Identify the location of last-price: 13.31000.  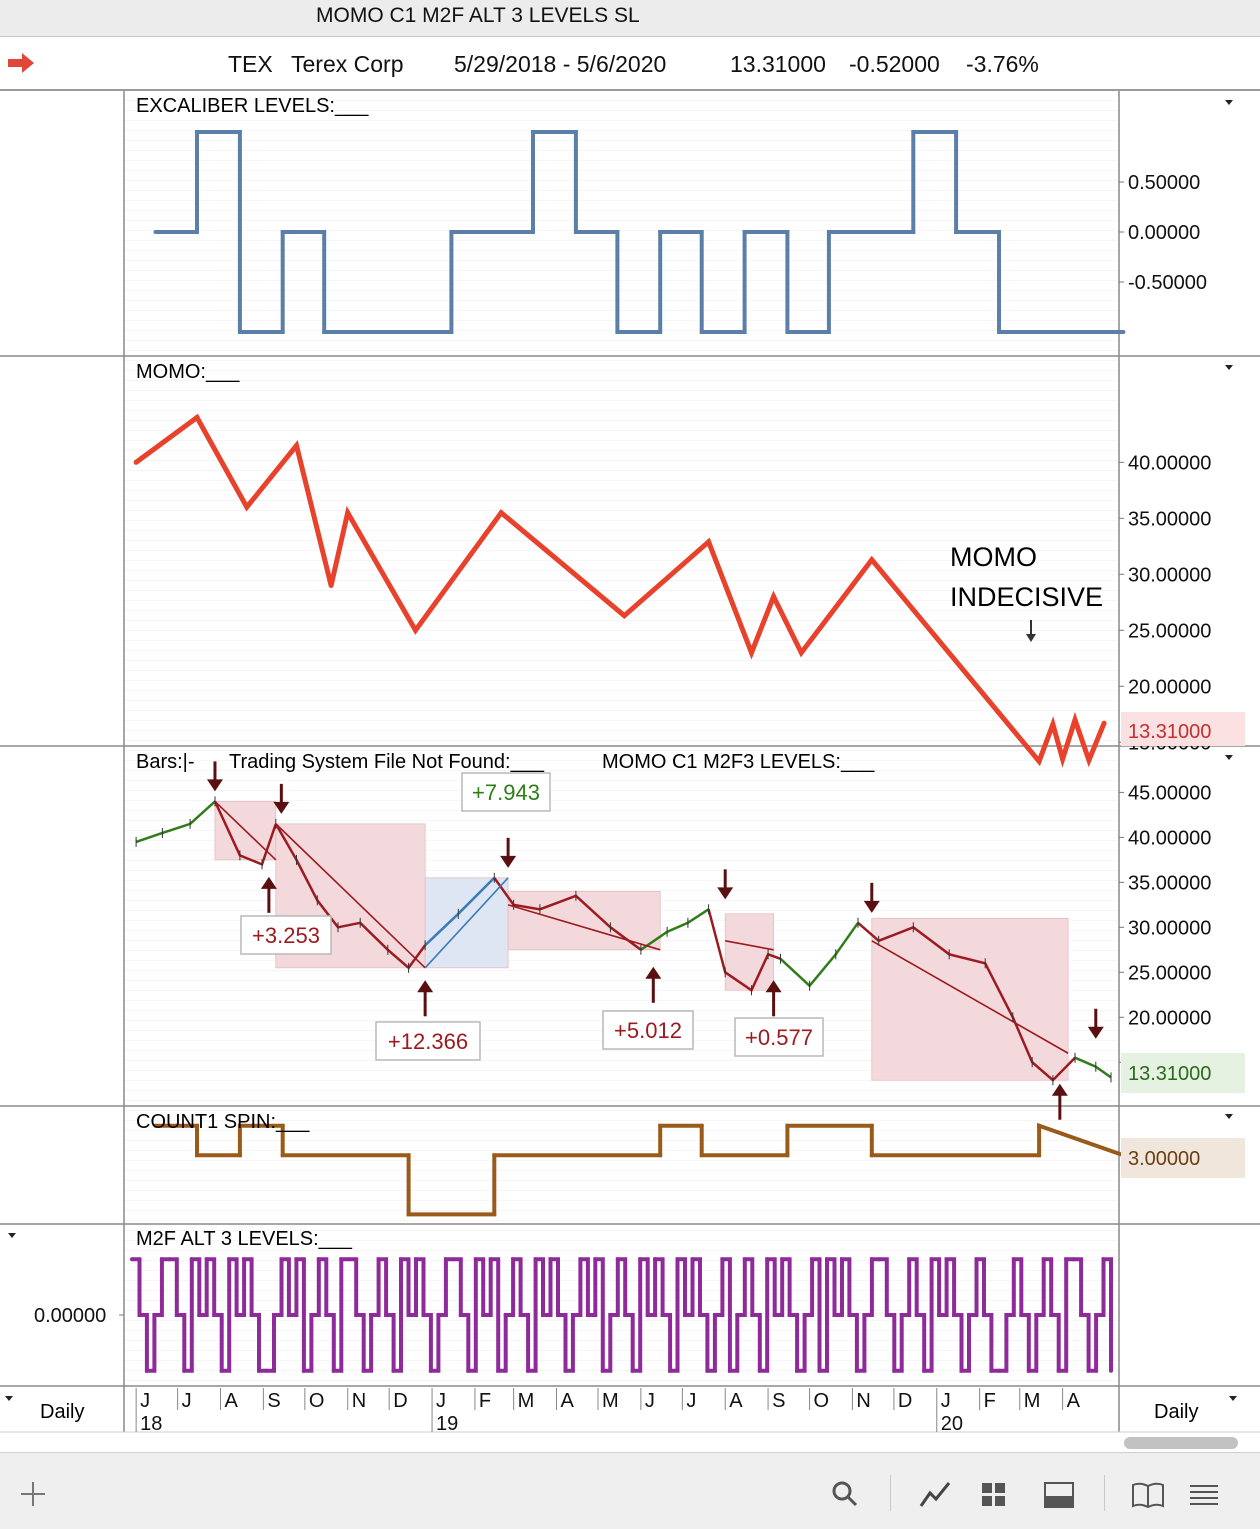
(778, 64).